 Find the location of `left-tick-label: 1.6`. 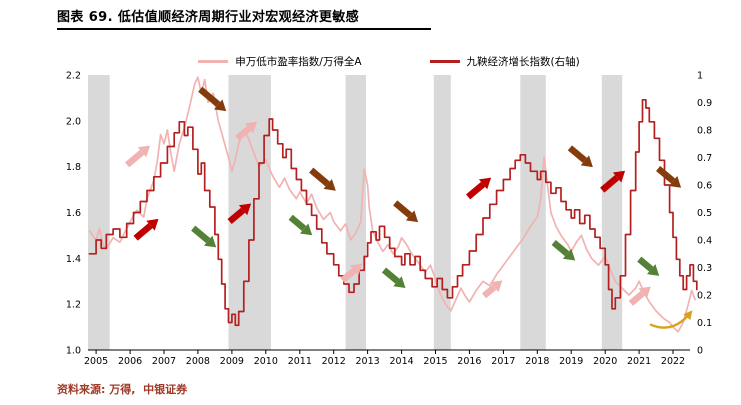

left-tick-label: 1.6 is located at coordinates (73, 213).